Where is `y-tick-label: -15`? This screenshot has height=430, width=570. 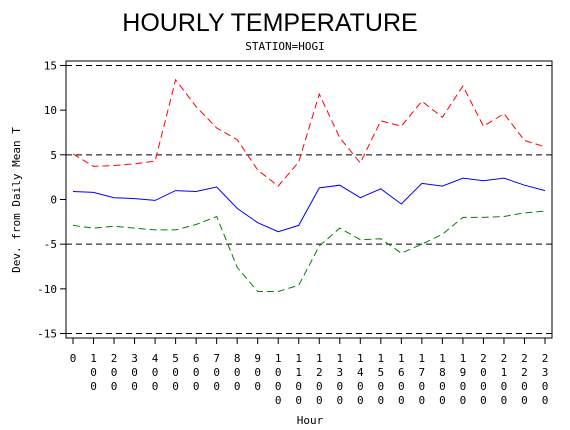 y-tick-label: -15 is located at coordinates (47, 334).